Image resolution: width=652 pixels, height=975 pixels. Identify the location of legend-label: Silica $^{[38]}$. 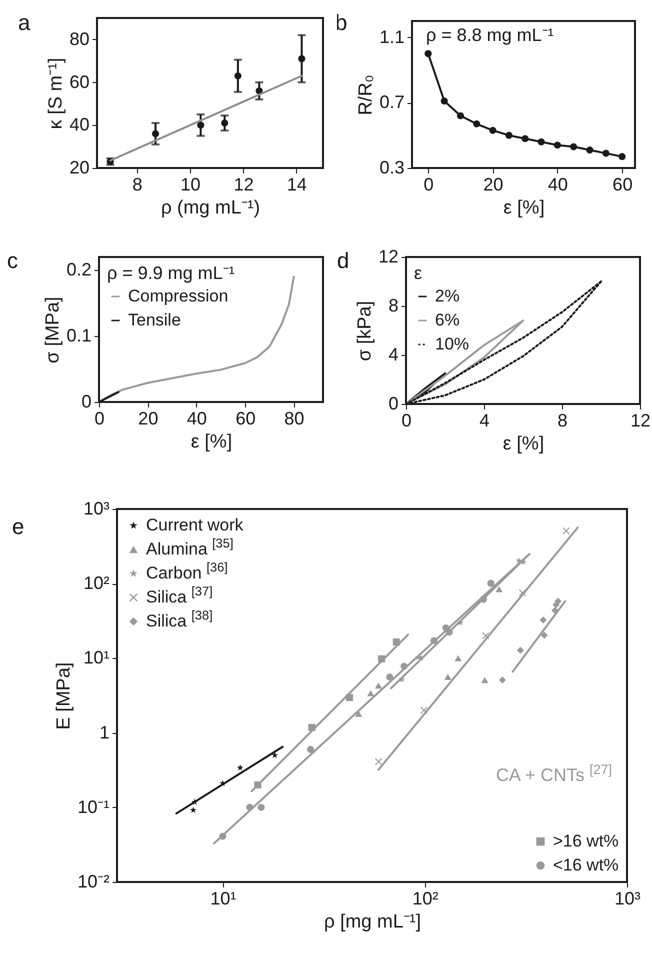
(179, 618).